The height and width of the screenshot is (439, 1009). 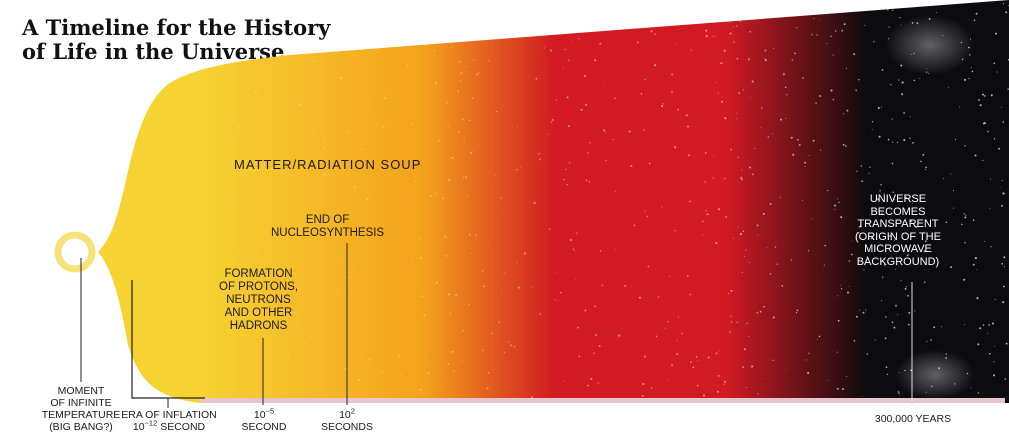 I want to click on label-time-1e2-seconds: 102 SECONDS, so click(x=347, y=419).